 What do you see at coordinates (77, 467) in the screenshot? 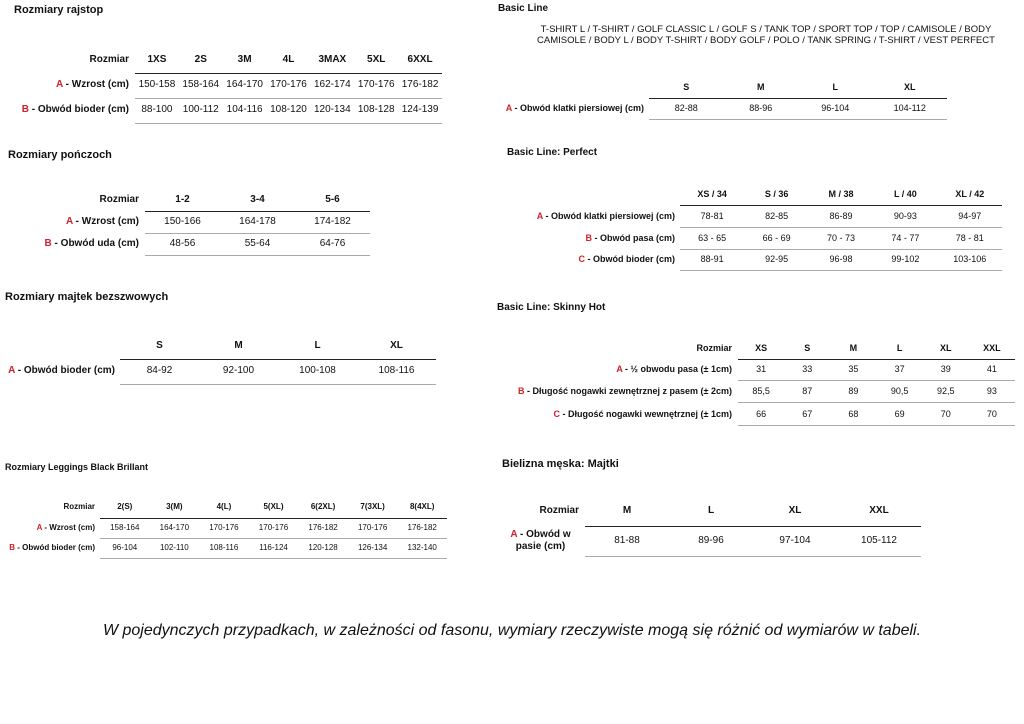
I see `table-title: Rozmiary Leggings Black Brillant` at bounding box center [77, 467].